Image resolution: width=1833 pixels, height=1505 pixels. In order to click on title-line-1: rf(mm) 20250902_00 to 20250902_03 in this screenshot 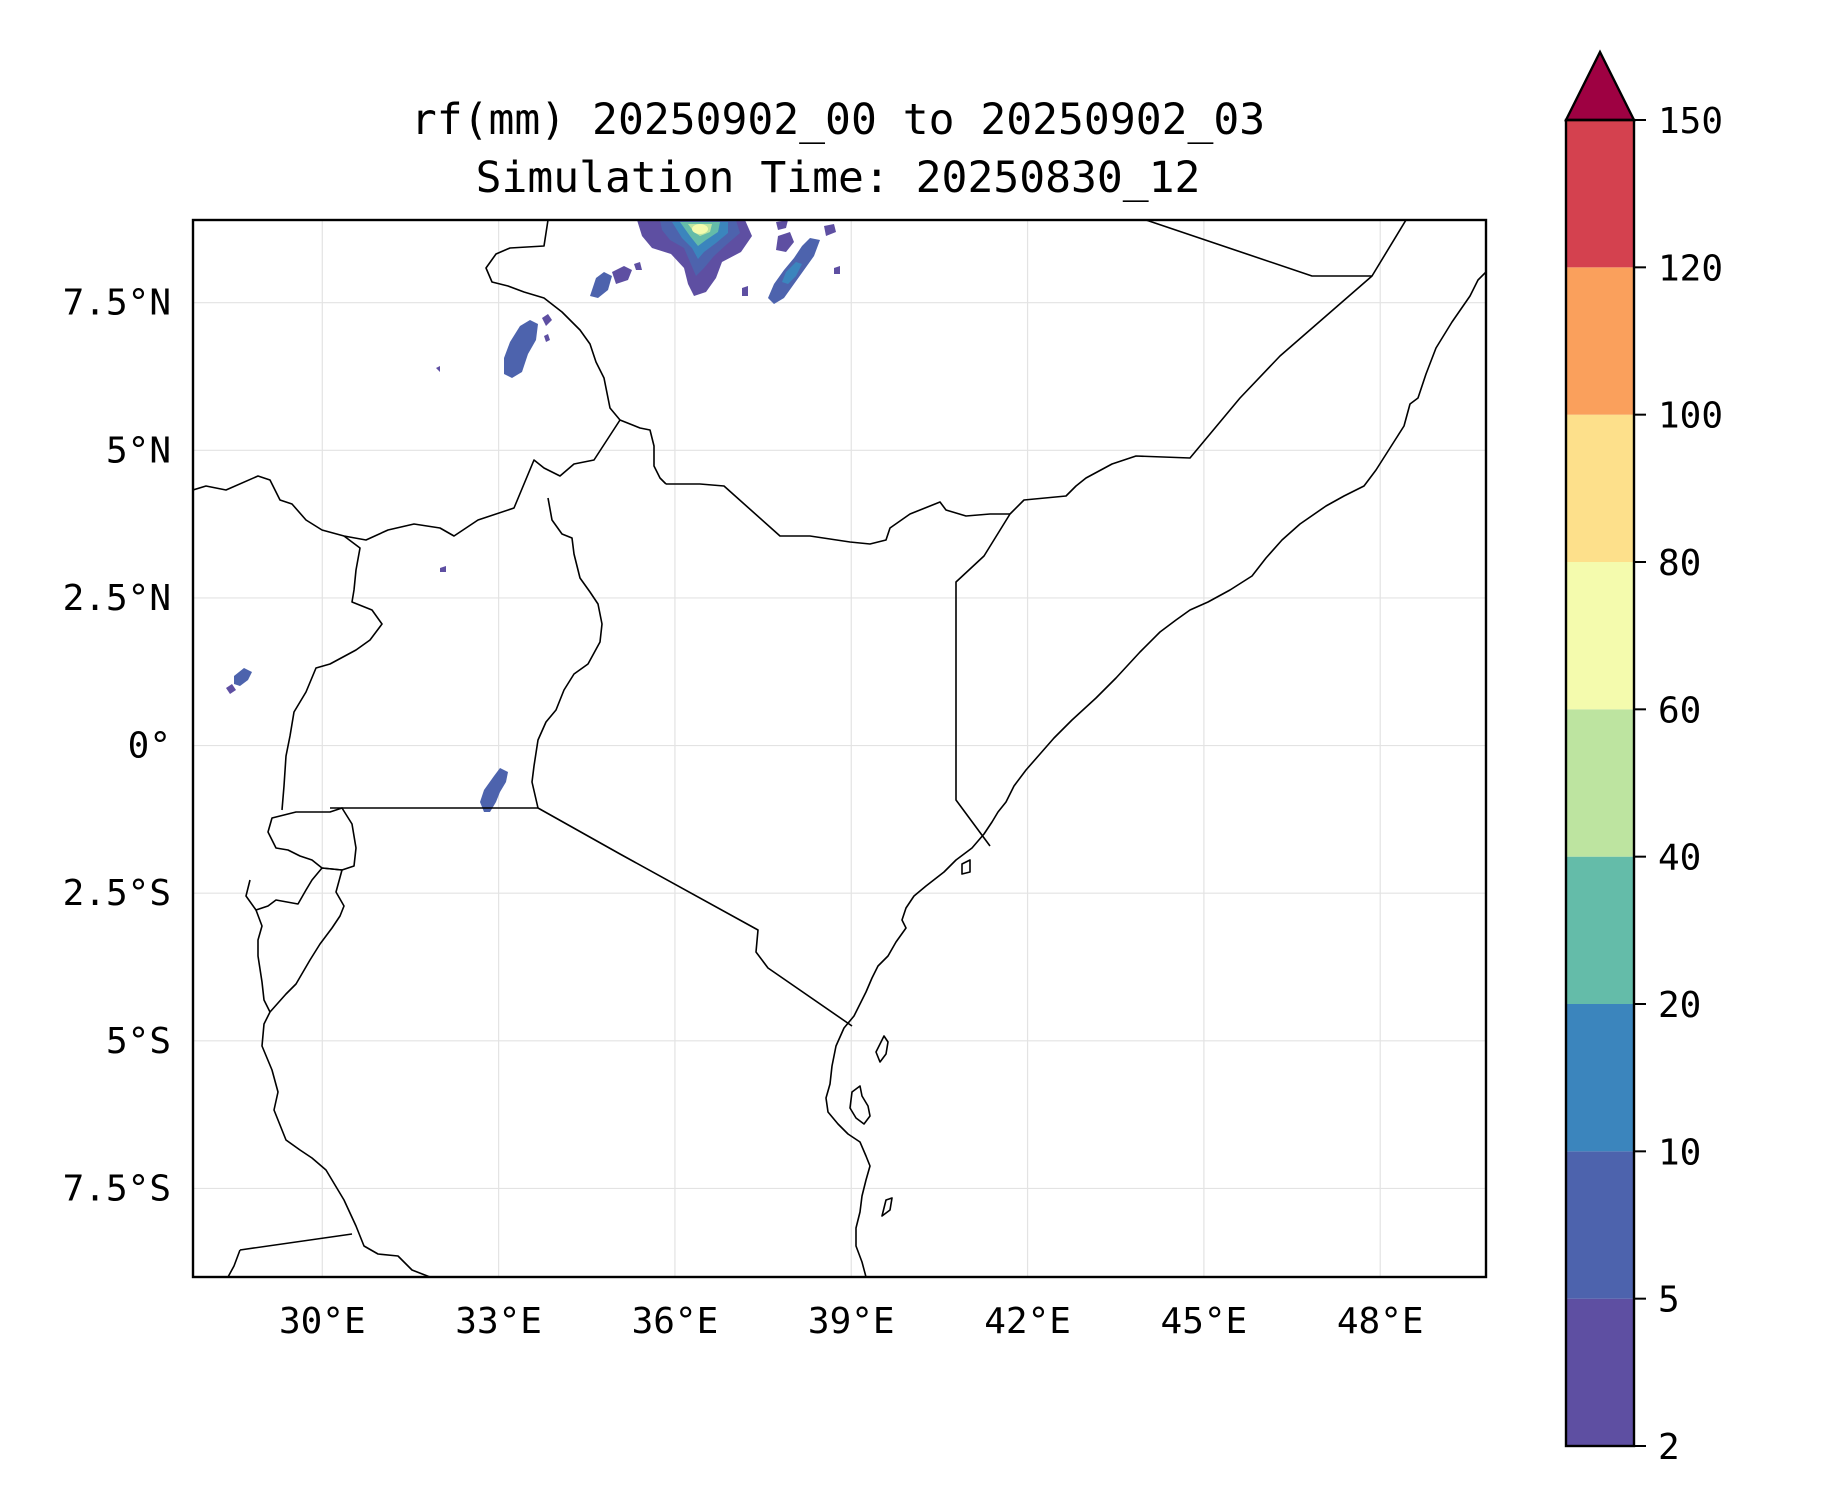, I will do `click(838, 120)`.